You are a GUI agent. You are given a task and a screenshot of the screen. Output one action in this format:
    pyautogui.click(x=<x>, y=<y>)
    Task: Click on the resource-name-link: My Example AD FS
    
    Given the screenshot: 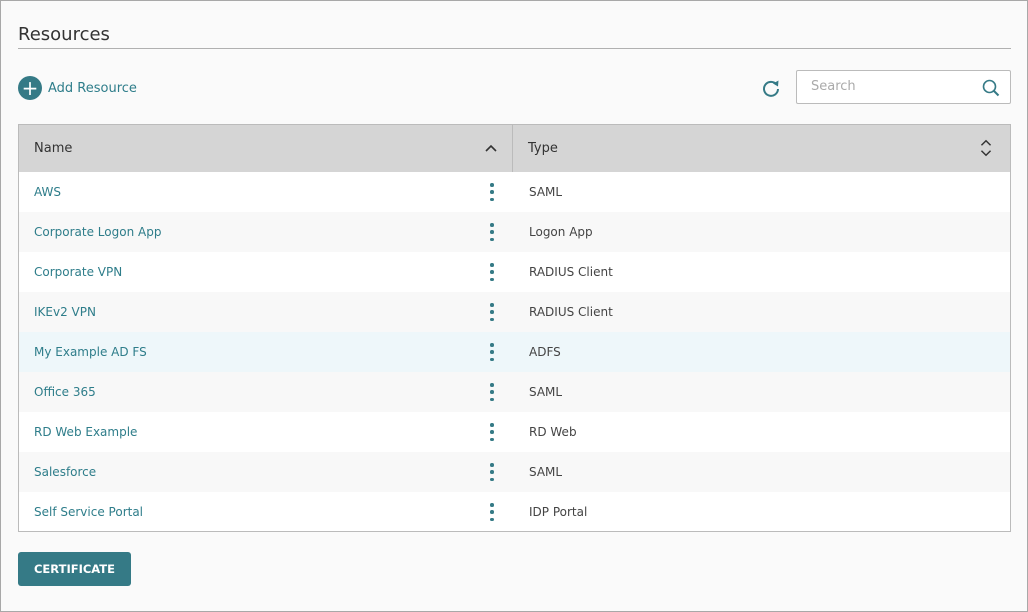 What is the action you would take?
    pyautogui.click(x=90, y=352)
    